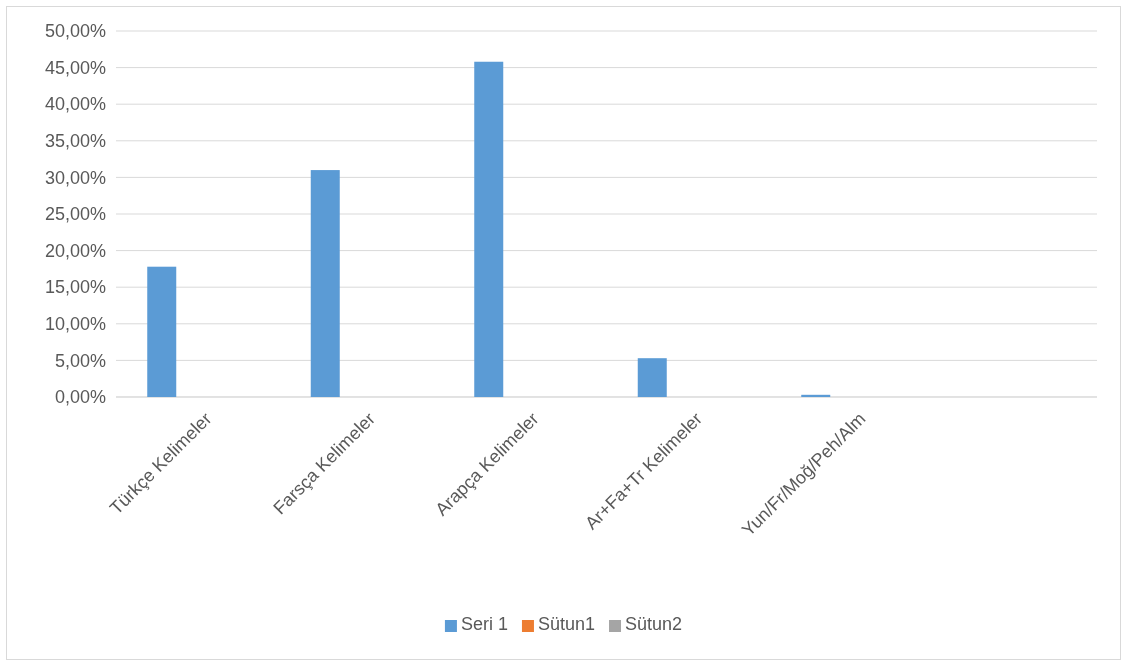  I want to click on y-tick-label: 30,00%, so click(75, 177).